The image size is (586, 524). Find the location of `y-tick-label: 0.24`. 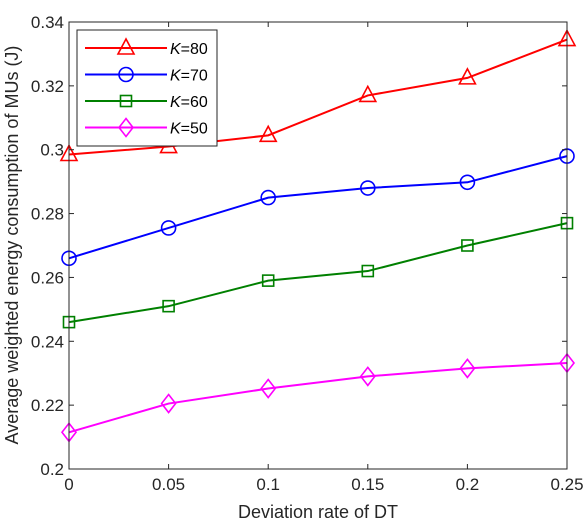

y-tick-label: 0.24 is located at coordinates (47, 341).